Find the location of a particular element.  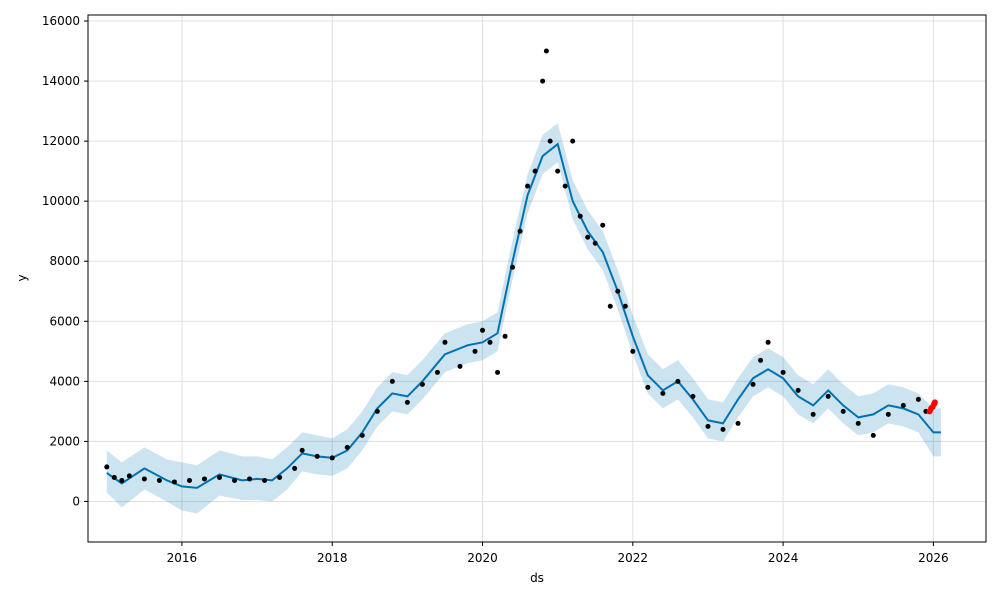

y-tick-label: 10000 is located at coordinates (61, 201).